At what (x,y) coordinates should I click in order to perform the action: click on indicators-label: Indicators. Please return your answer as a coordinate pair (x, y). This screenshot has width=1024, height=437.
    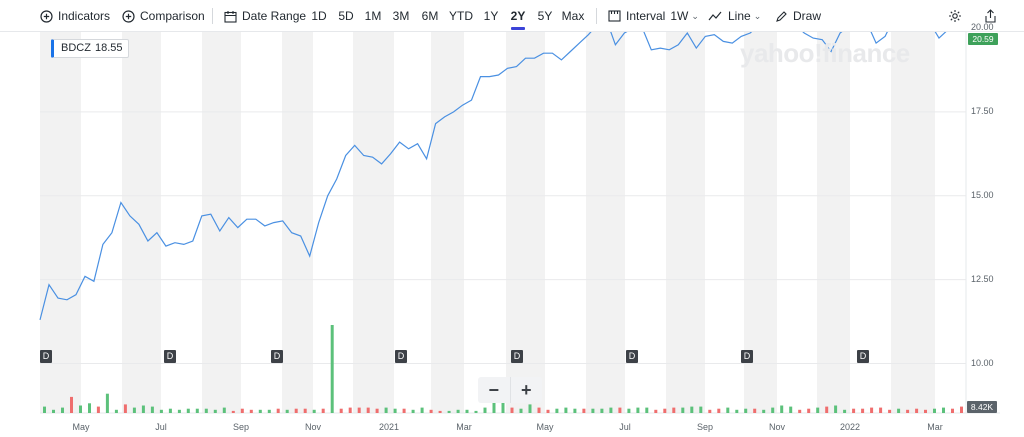
    Looking at the image, I should click on (84, 16).